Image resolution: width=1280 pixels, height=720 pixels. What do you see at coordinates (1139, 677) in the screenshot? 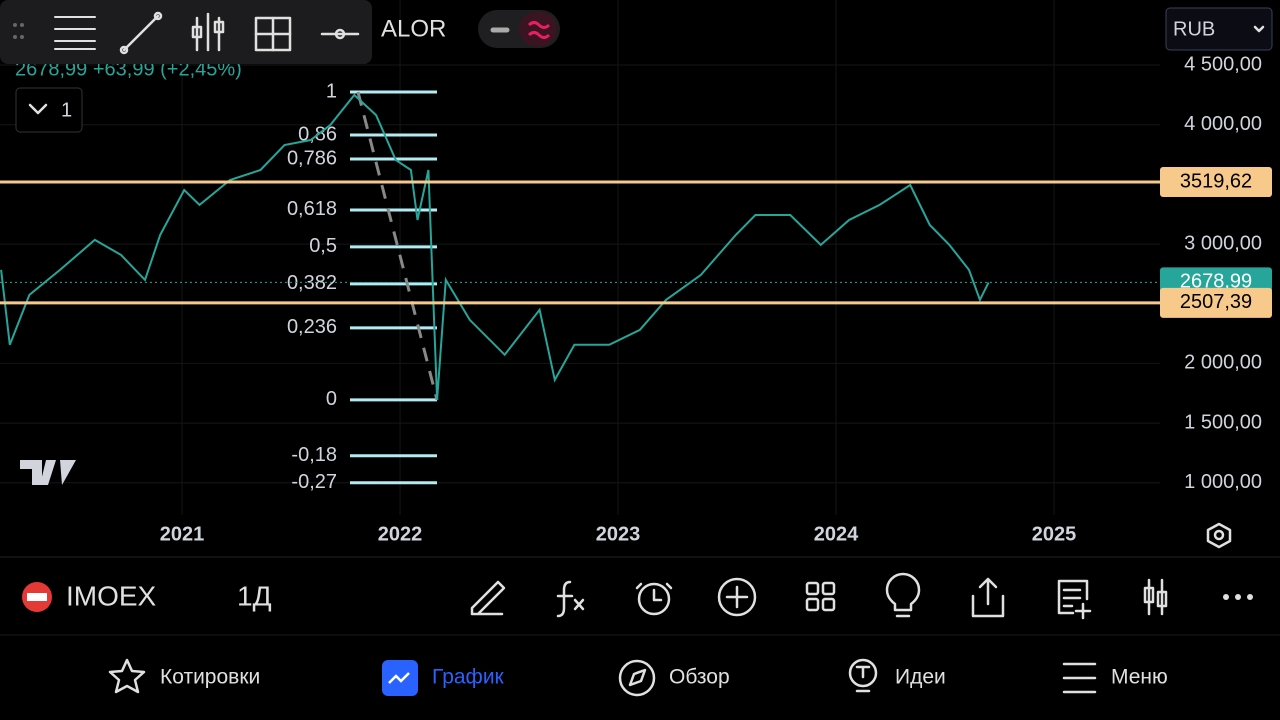
I see `nav-item: Меню` at bounding box center [1139, 677].